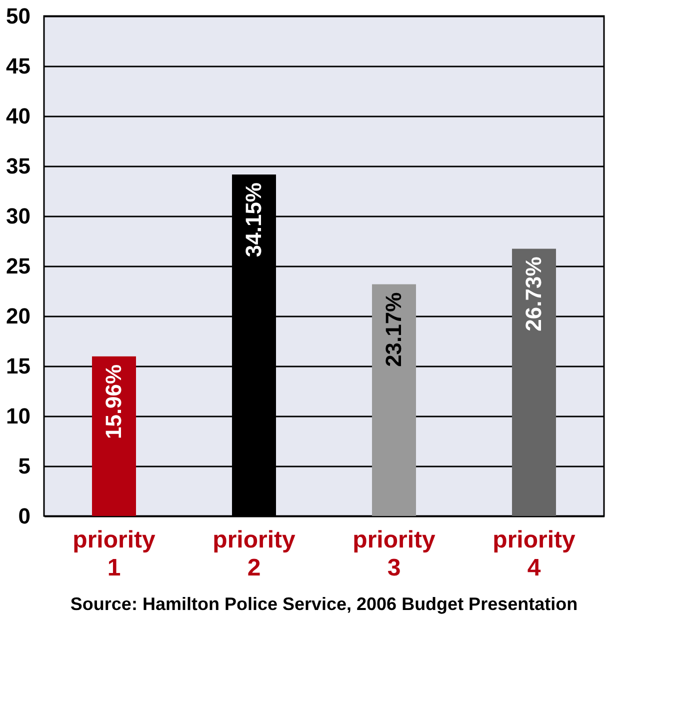 The height and width of the screenshot is (709, 689). What do you see at coordinates (18, 316) in the screenshot?
I see `y-tick-label: 20` at bounding box center [18, 316].